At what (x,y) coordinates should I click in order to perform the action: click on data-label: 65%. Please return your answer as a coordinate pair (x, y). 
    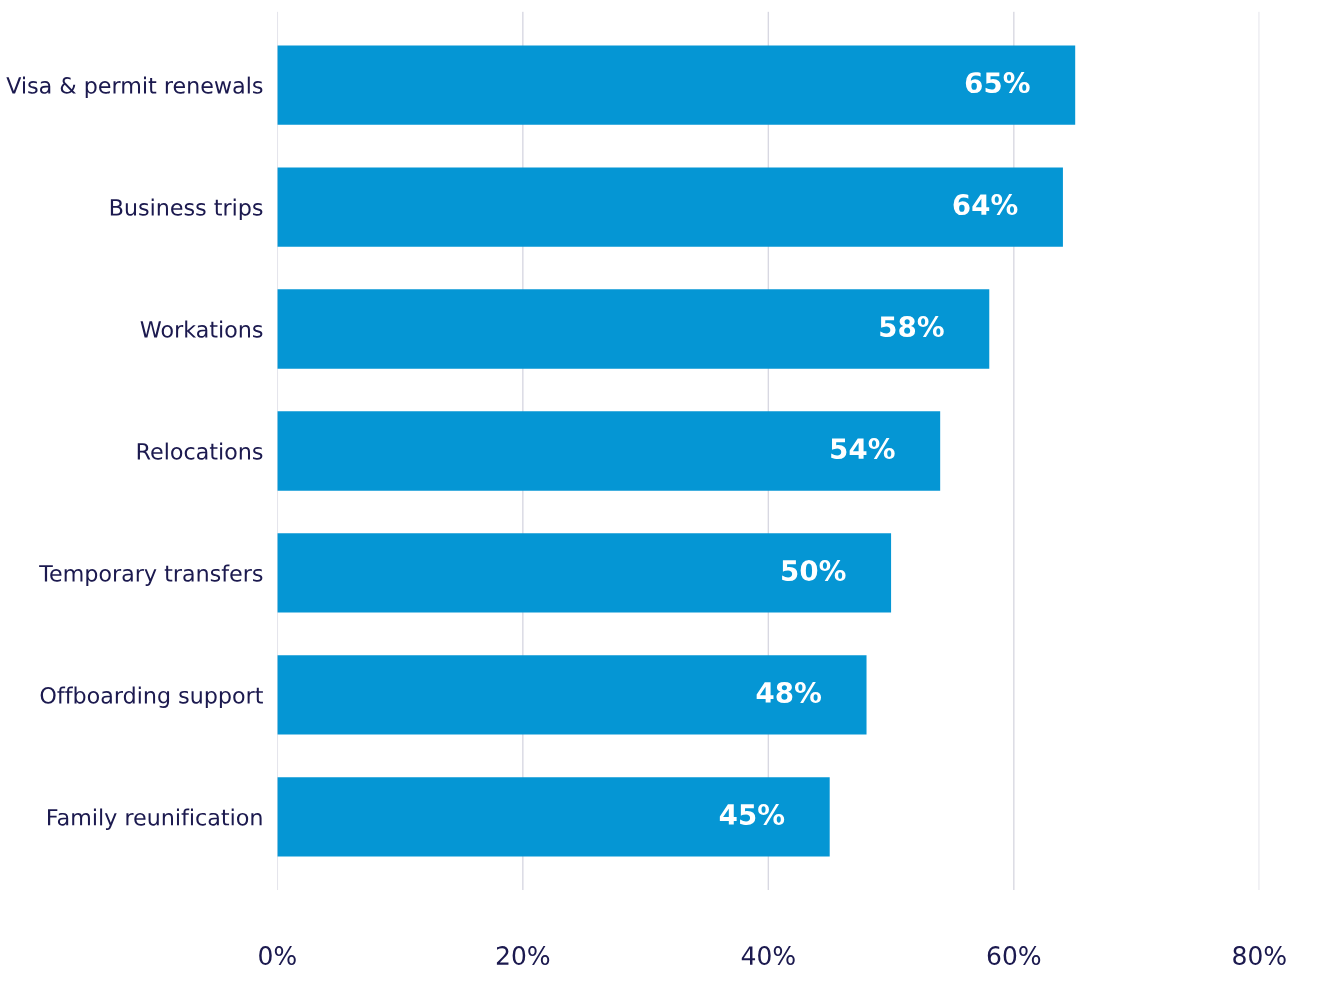
    Looking at the image, I should click on (997, 83).